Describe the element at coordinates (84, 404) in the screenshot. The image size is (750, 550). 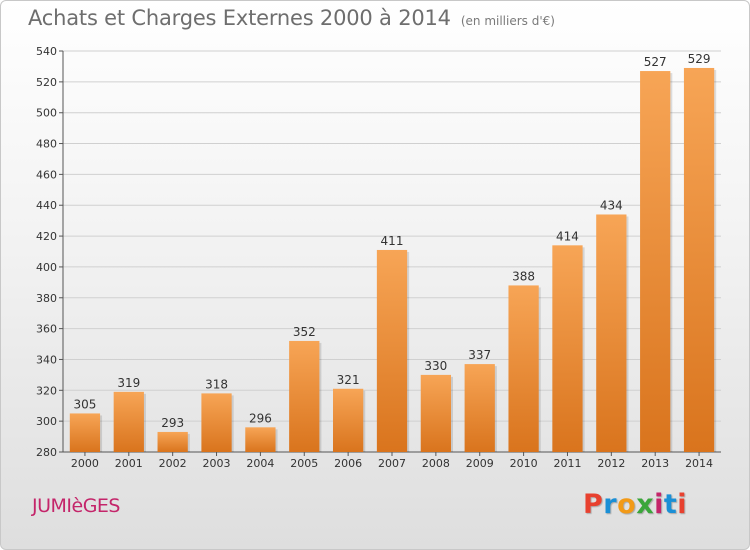
I see `bar-value-label: 305` at that location.